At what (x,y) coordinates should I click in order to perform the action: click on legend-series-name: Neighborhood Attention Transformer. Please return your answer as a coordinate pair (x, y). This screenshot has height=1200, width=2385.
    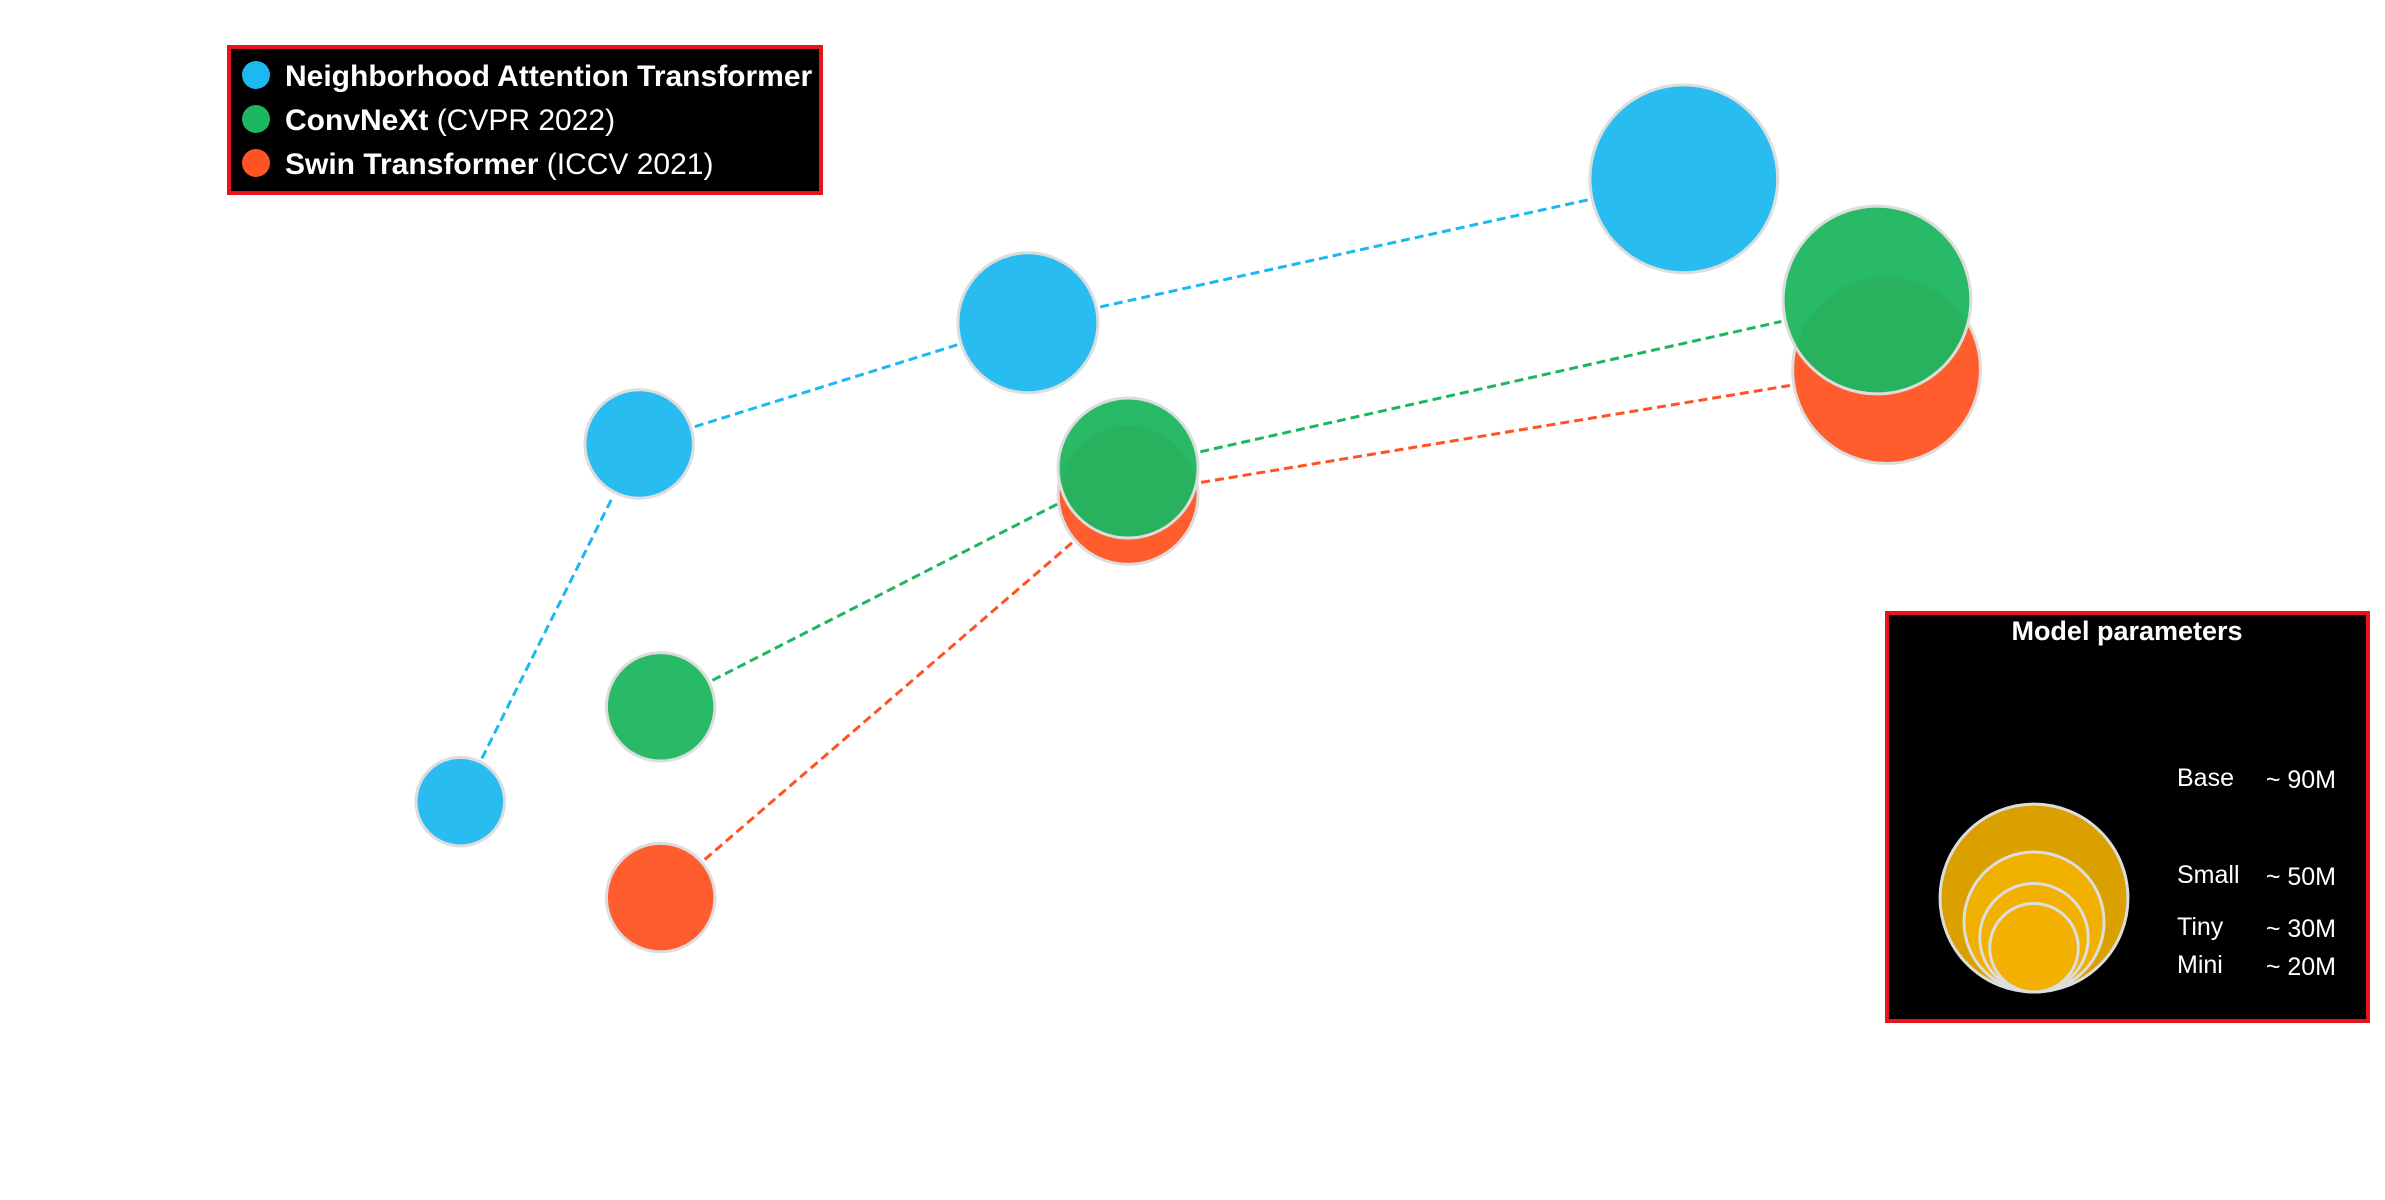
    Looking at the image, I should click on (549, 76).